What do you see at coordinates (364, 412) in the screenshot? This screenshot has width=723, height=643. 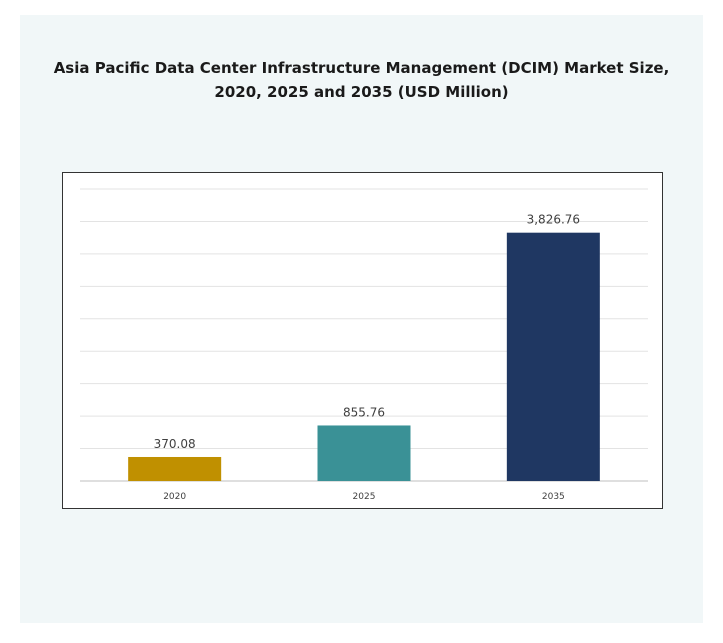 I see `data-label-2025: 855.76` at bounding box center [364, 412].